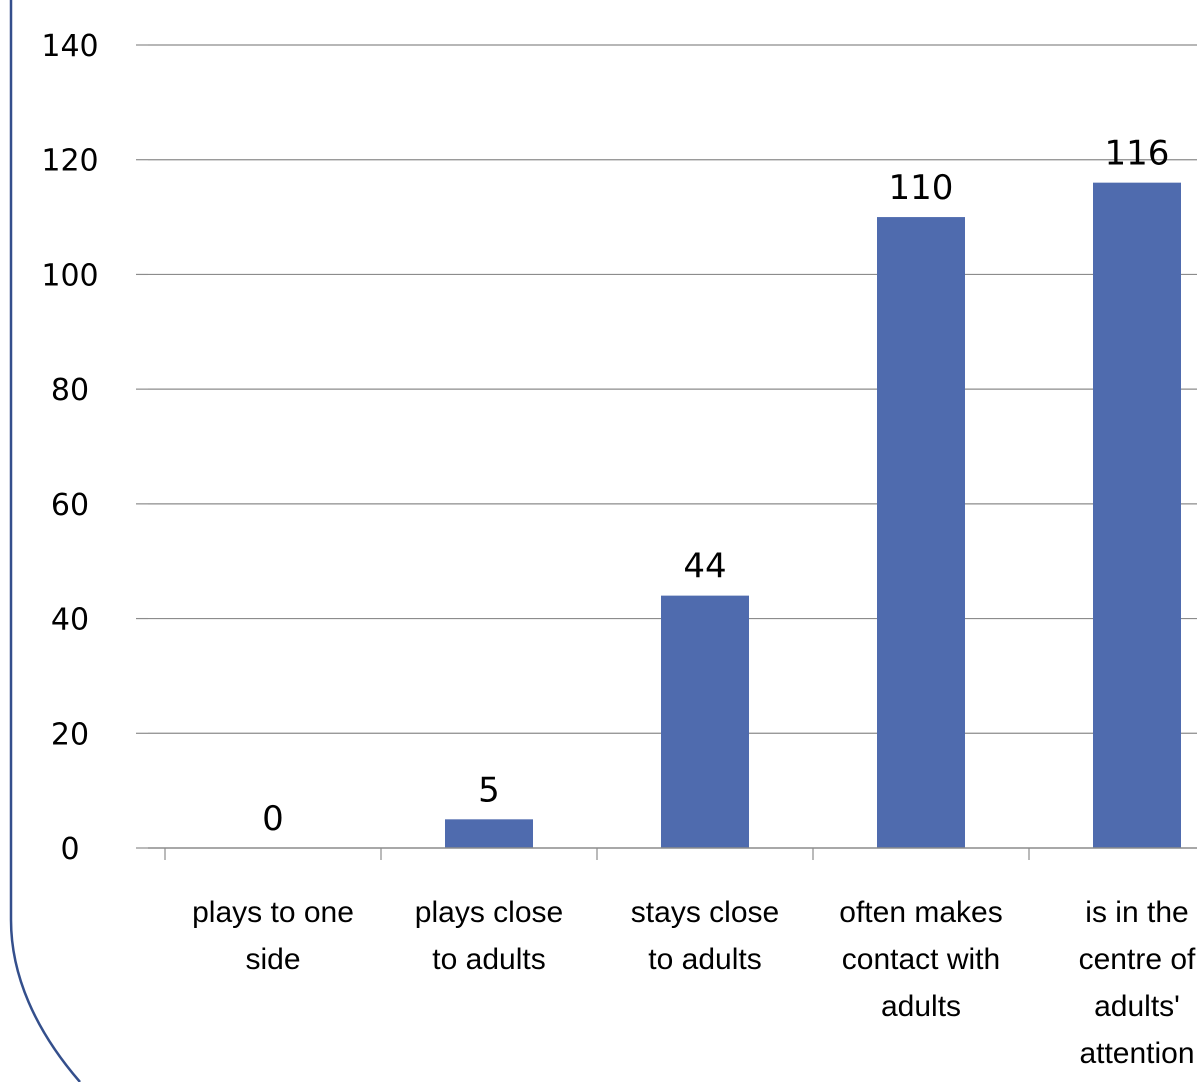 This screenshot has height=1082, width=1197. I want to click on x-category-label: adults', so click(1137, 1006).